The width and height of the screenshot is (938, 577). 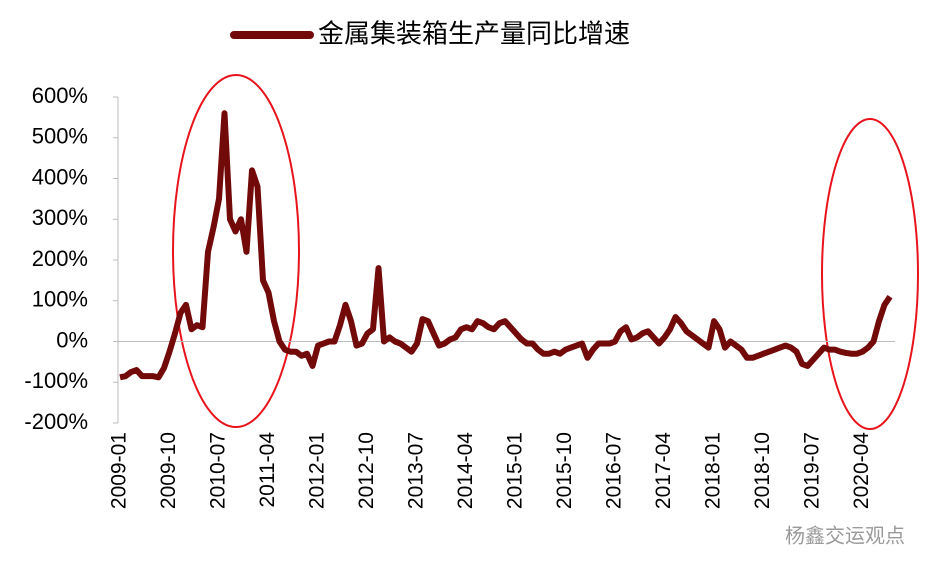 What do you see at coordinates (60, 95) in the screenshot?
I see `y-tick-label: 600%` at bounding box center [60, 95].